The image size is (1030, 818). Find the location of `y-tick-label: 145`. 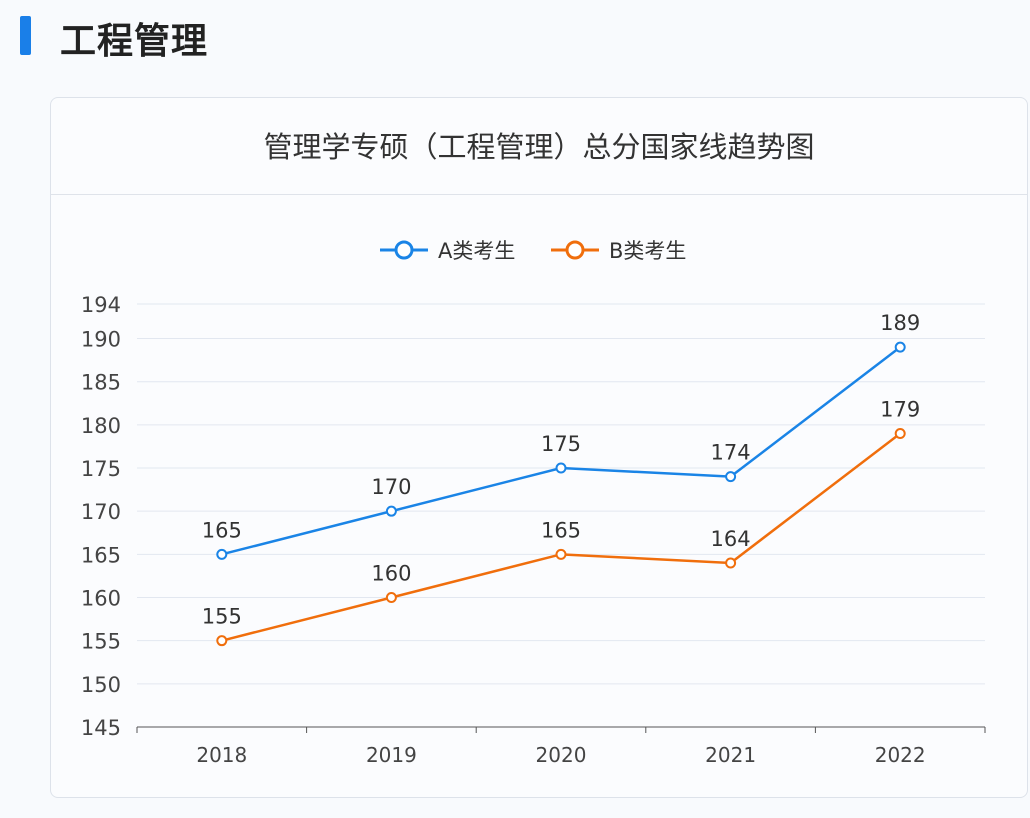

y-tick-label: 145 is located at coordinates (101, 728).